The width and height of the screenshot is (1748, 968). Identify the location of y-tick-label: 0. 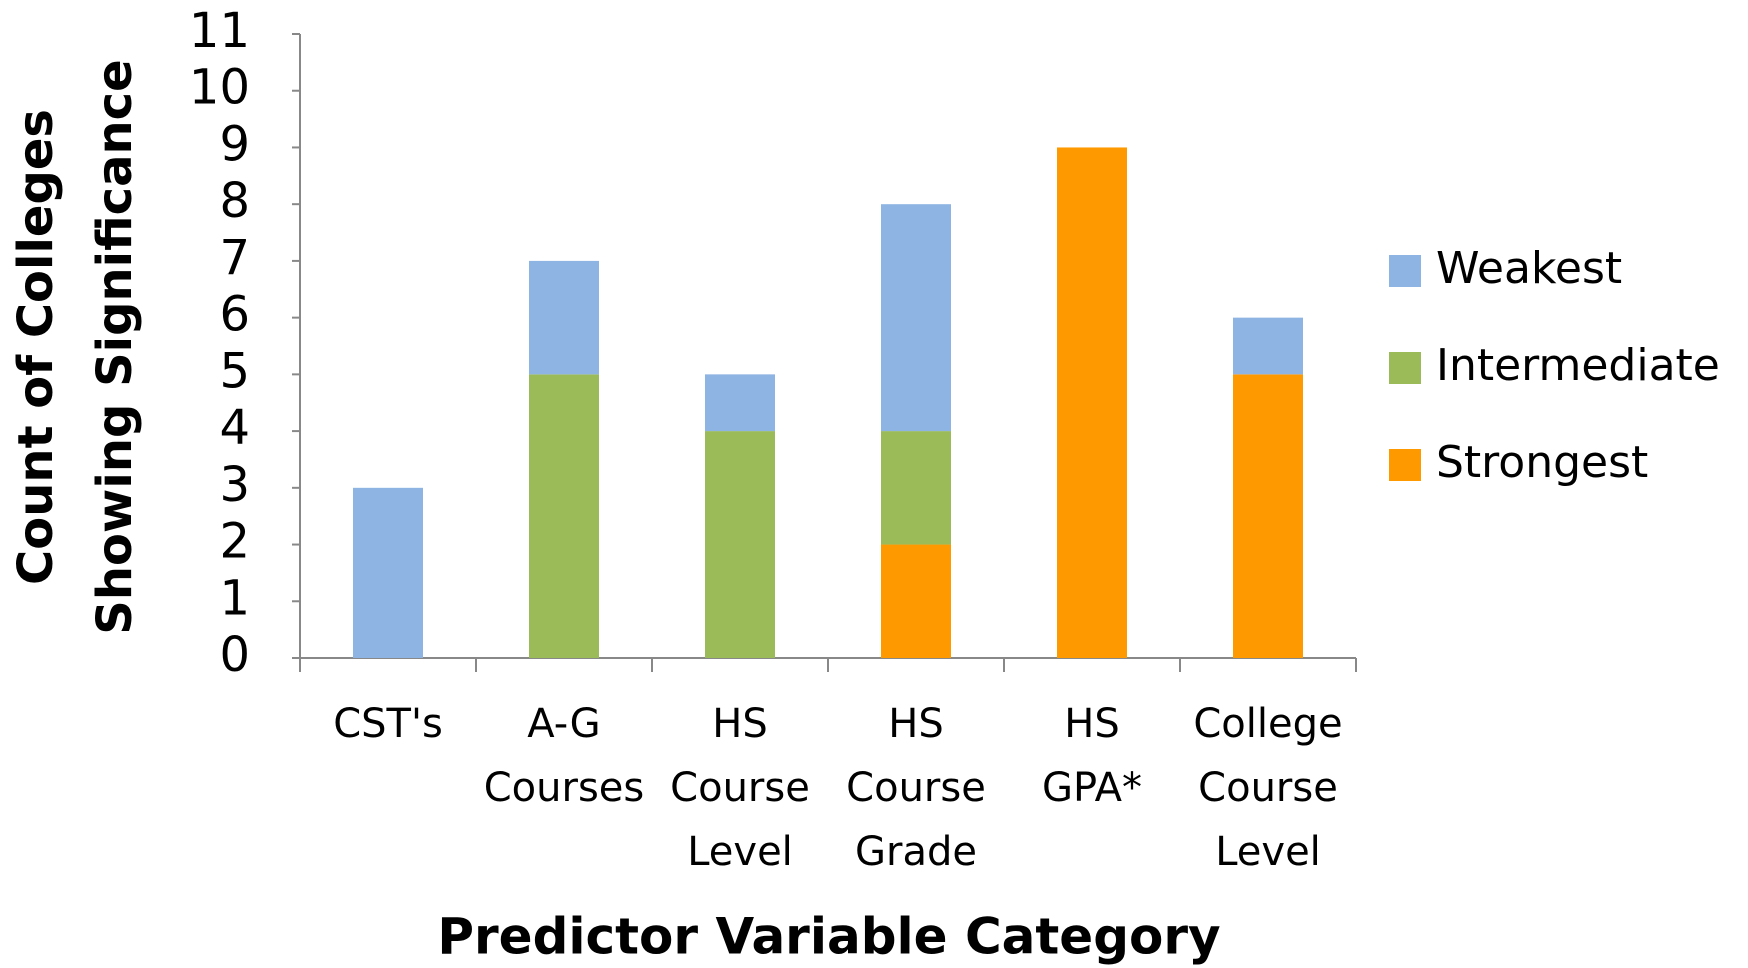
(234, 655).